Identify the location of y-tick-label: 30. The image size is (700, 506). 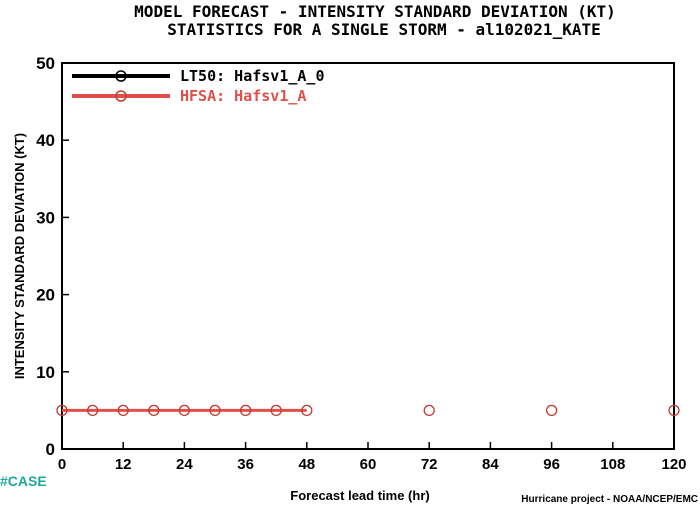
(45, 217).